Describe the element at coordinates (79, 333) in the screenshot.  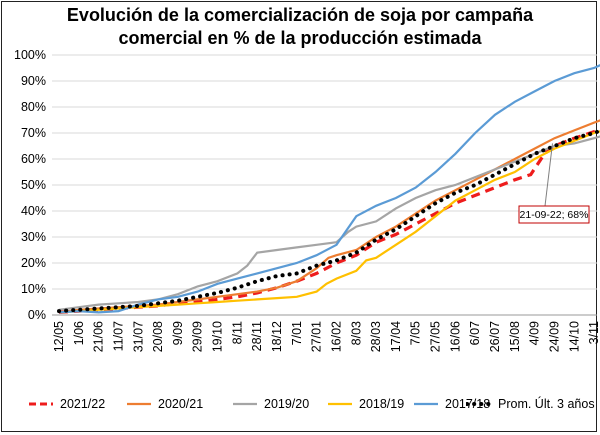
I see `x-tick-label: 1/06` at that location.